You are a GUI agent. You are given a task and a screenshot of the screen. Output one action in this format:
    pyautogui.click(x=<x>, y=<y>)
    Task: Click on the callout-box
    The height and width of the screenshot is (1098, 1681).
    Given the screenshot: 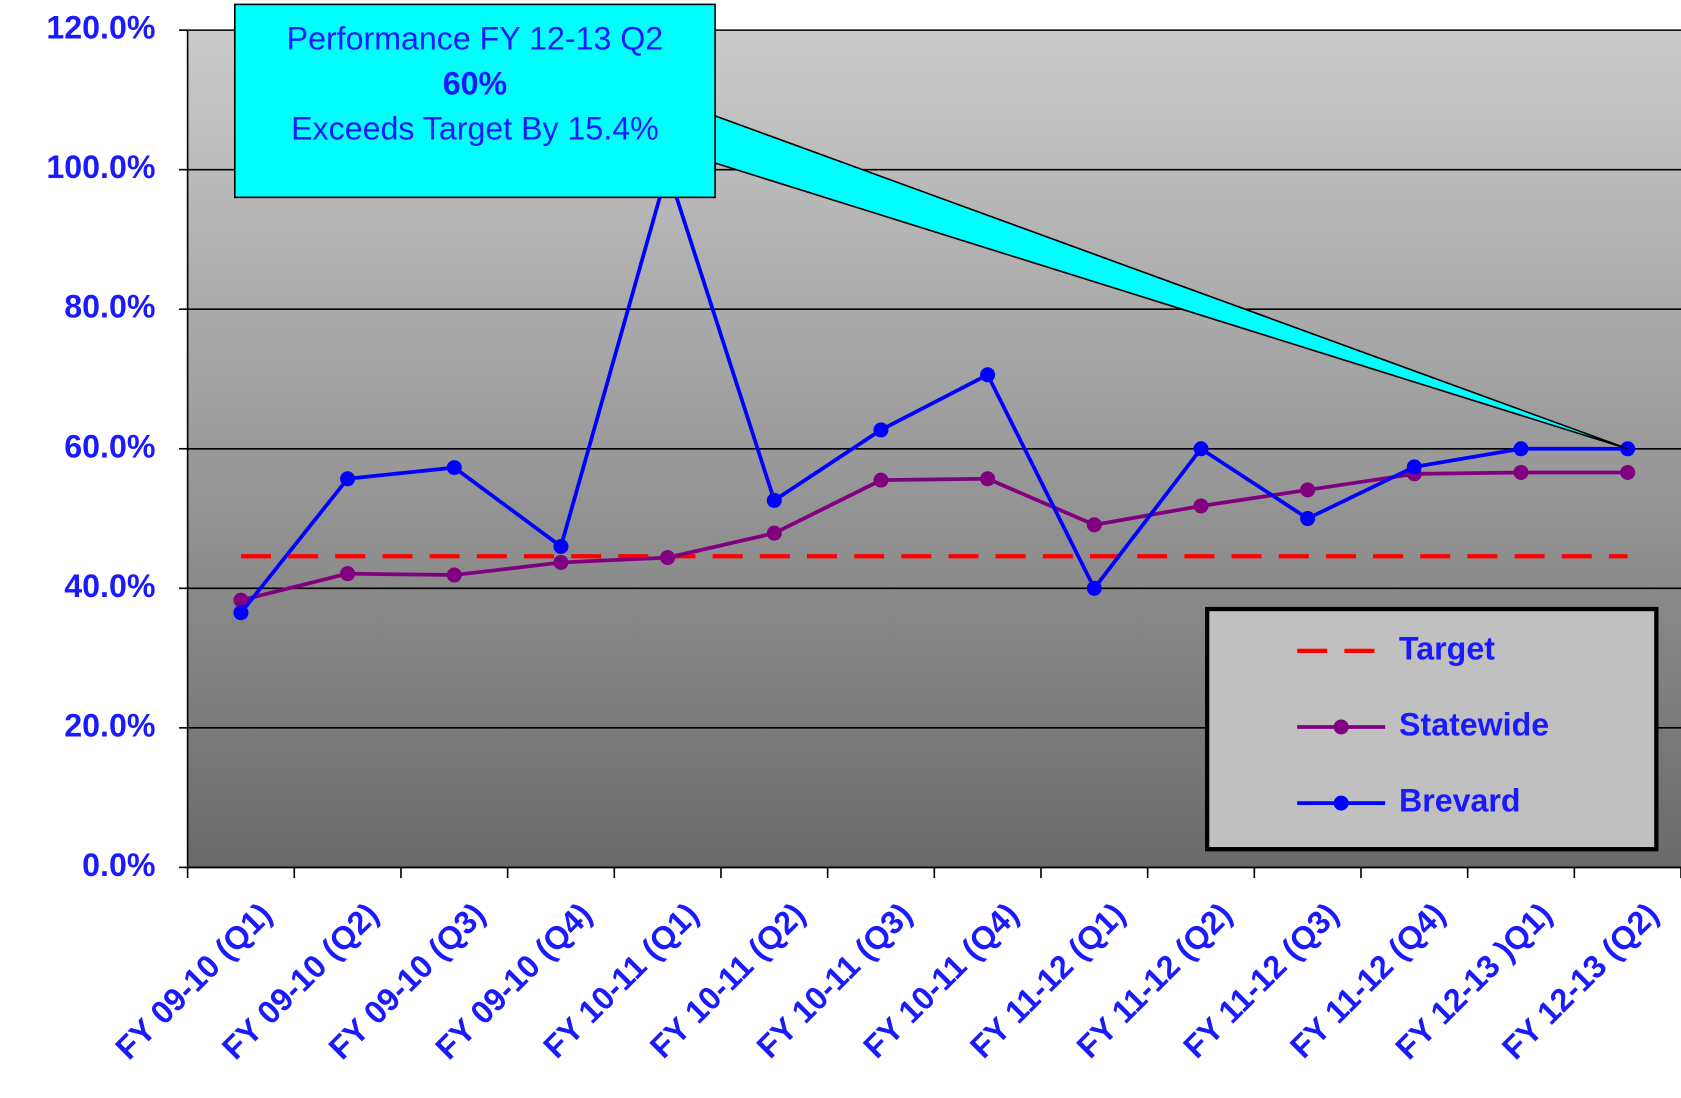 What is the action you would take?
    pyautogui.click(x=474, y=101)
    